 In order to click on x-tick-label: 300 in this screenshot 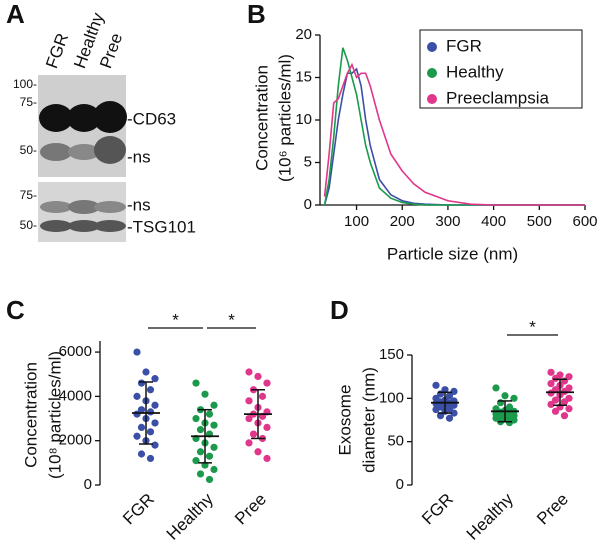, I will do `click(447, 221)`.